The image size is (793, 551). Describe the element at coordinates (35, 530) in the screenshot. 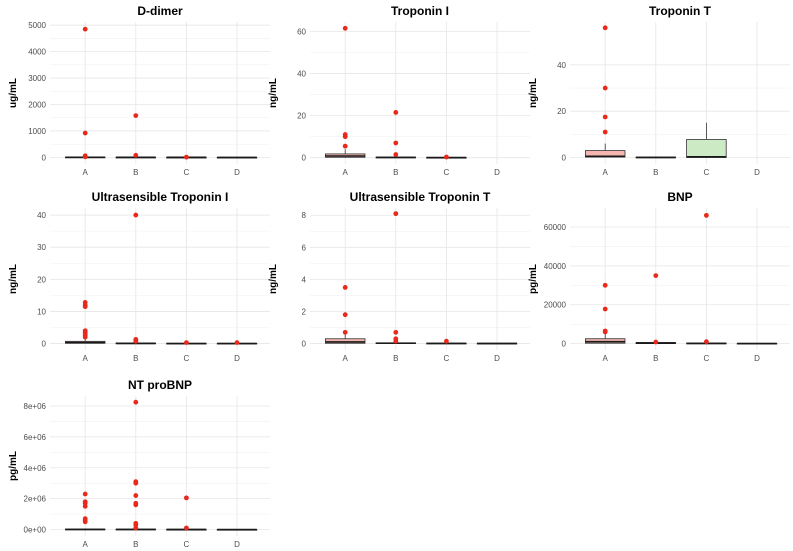

I see `y-tick-label: 0e+00` at that location.